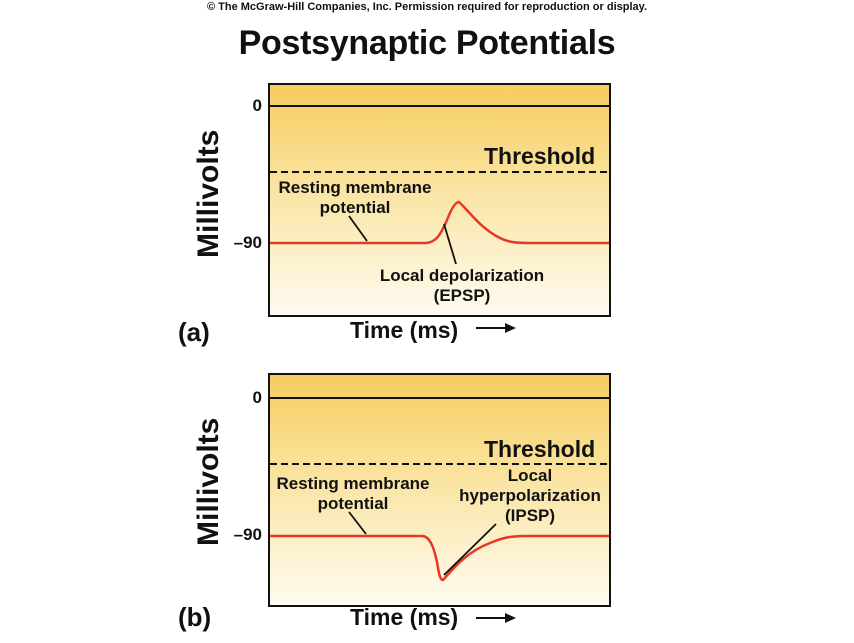 The image size is (854, 643). Describe the element at coordinates (427, 43) in the screenshot. I see `figure-title: Postsynaptic Potentials` at that location.